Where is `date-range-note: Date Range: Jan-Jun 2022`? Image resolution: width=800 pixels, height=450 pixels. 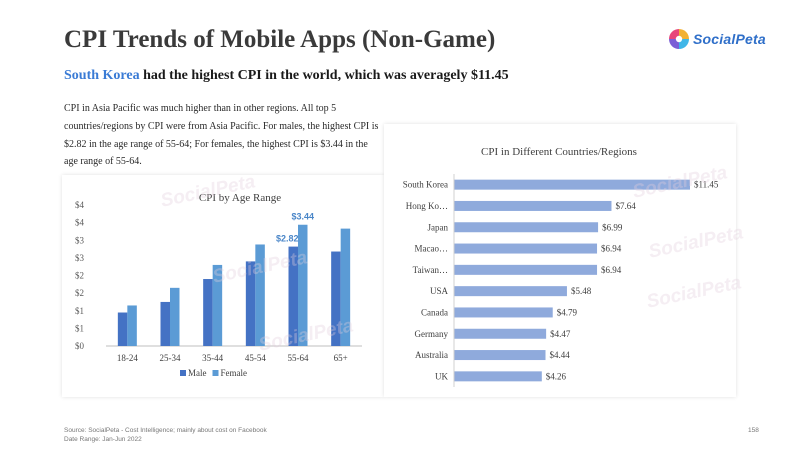
date-range-note: Date Range: Jan-Jun 2022 is located at coordinates (103, 439).